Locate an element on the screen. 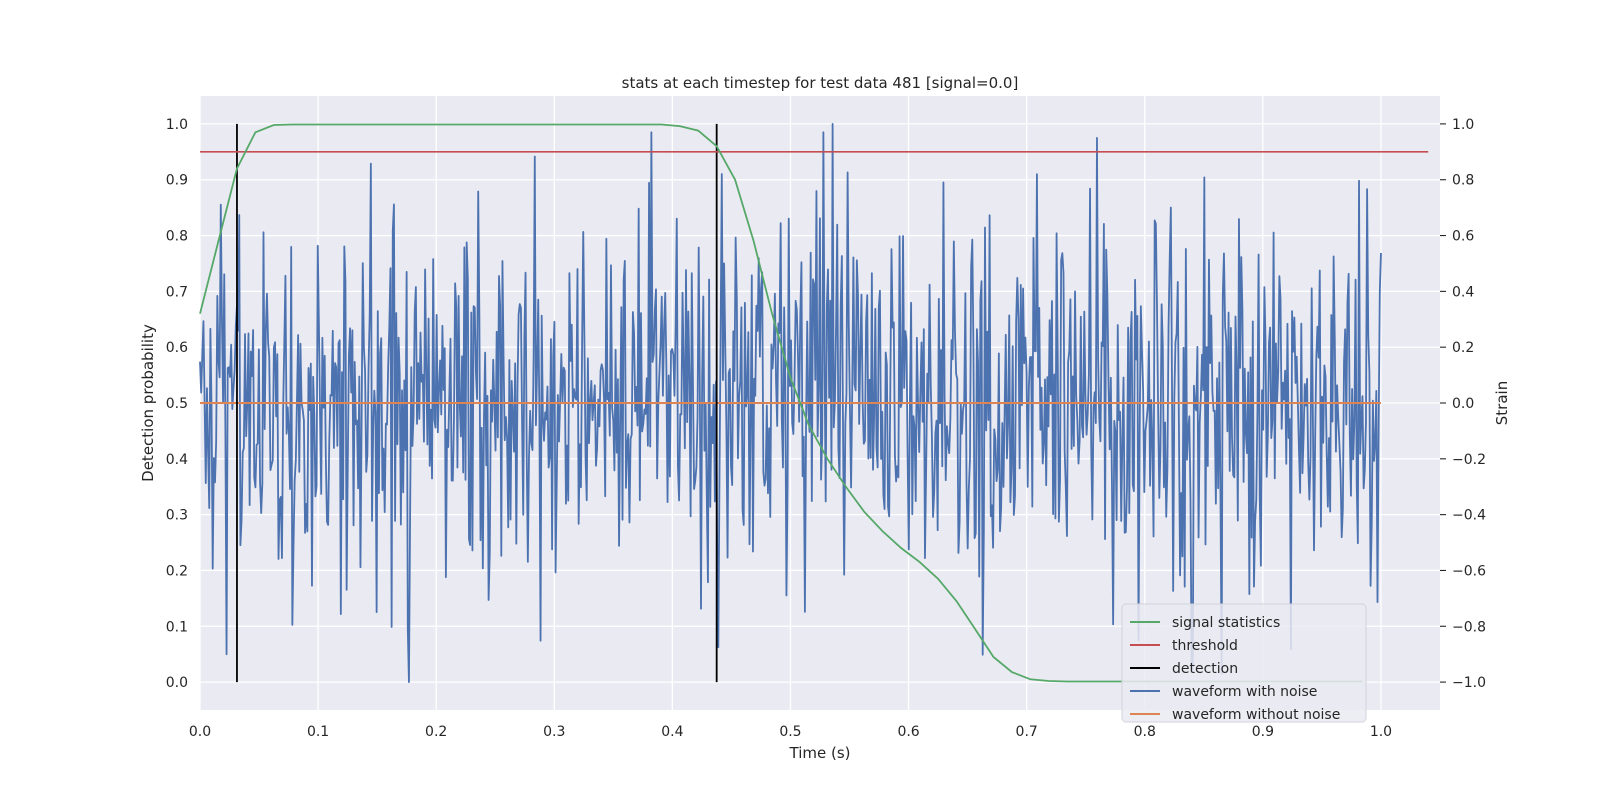  y-left-tick-label: 0.7 is located at coordinates (177, 292).